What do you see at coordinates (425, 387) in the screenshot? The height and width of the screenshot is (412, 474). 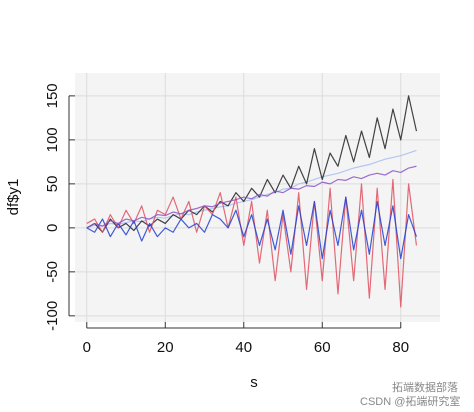 I see `watermark: 拓端数据部落` at bounding box center [425, 387].